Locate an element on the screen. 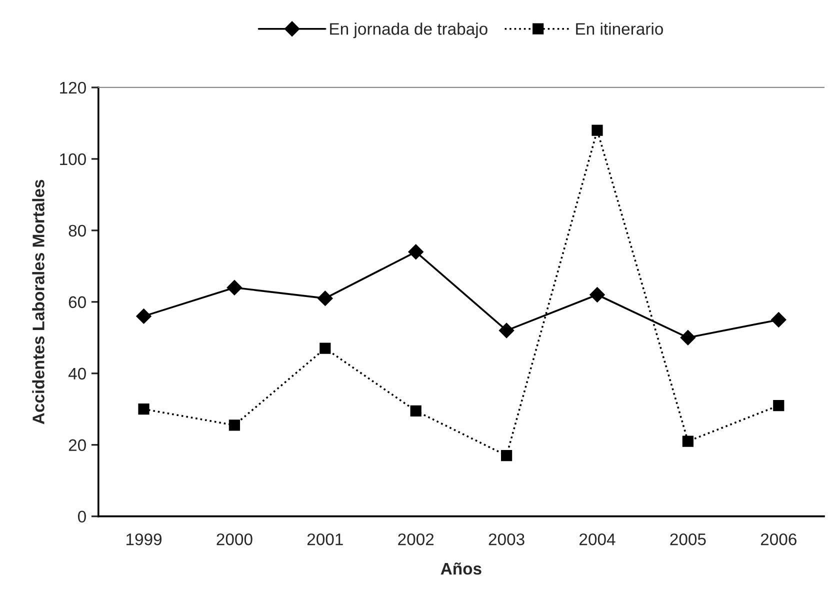 This screenshot has height=599, width=834. x-tick-label: 2002 is located at coordinates (416, 539).